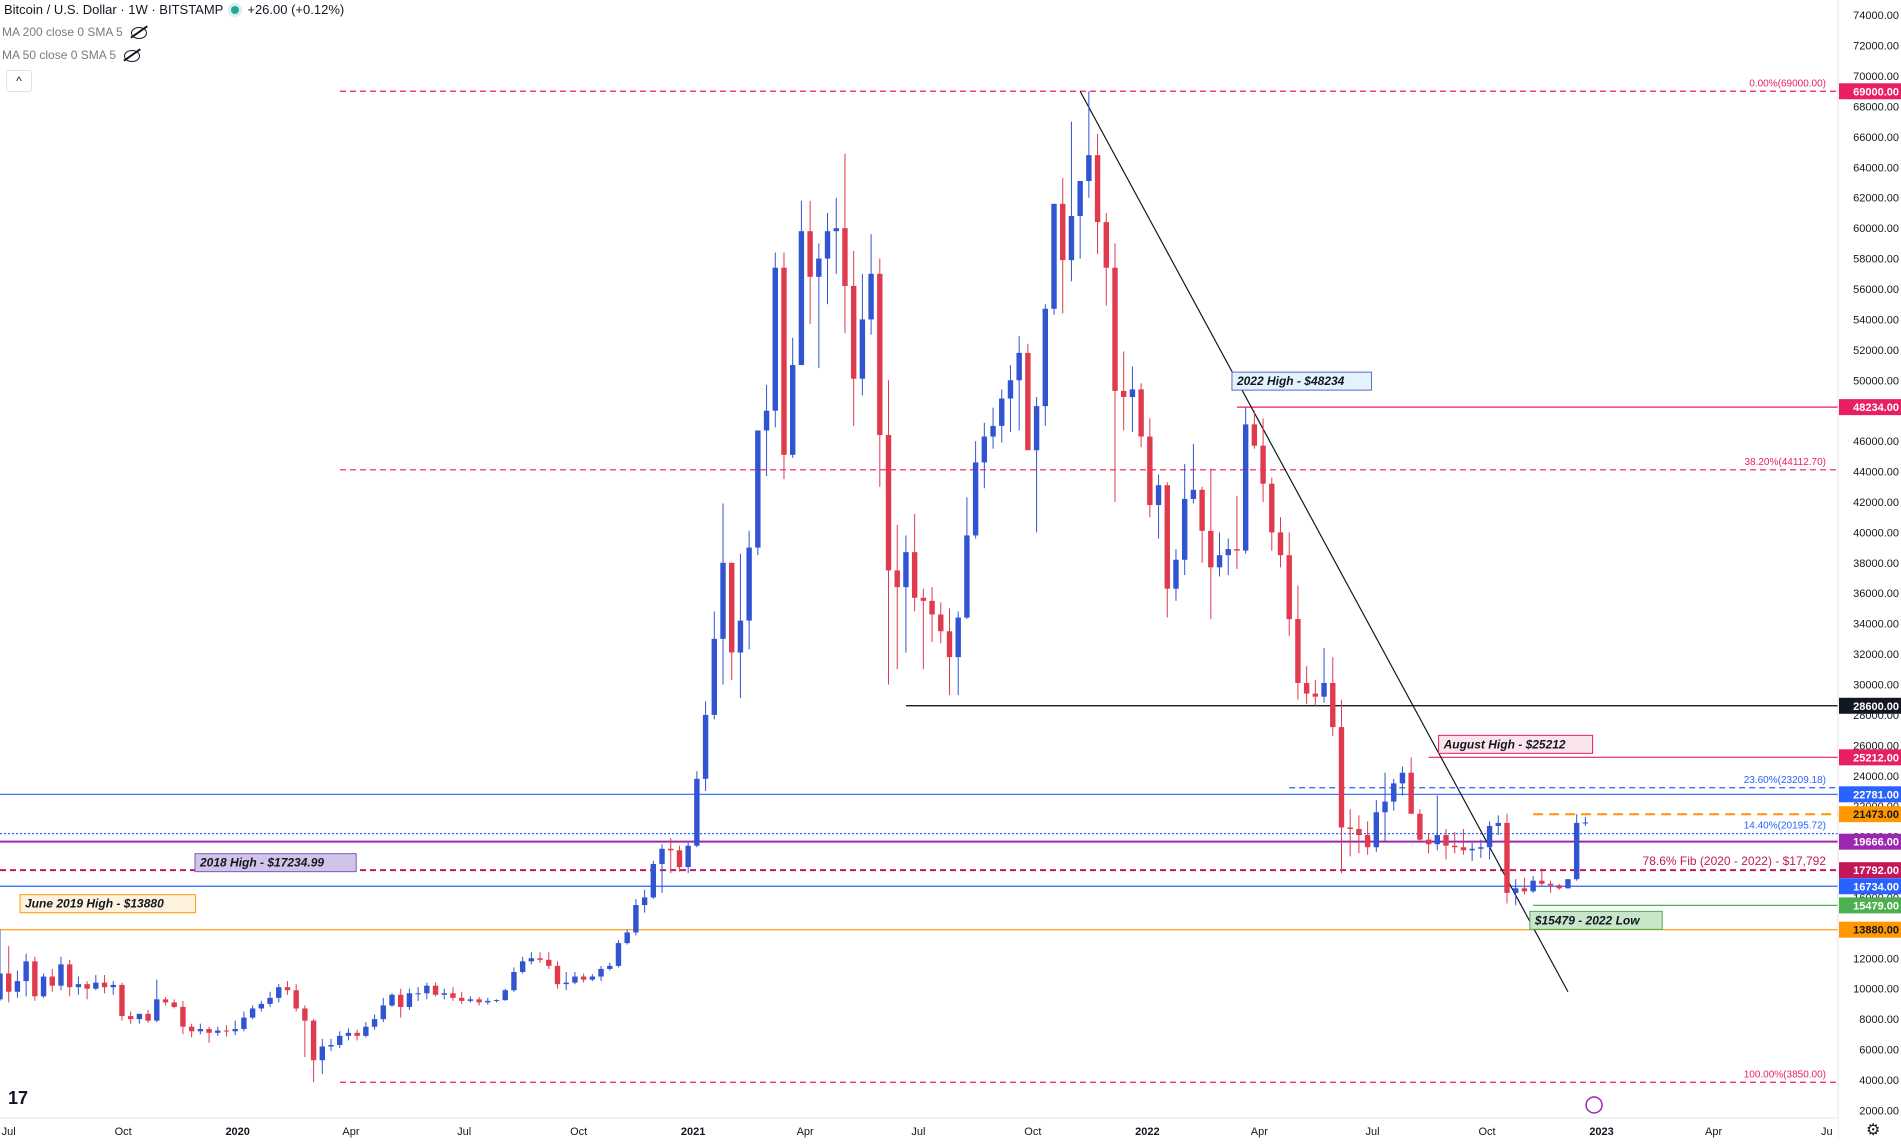 Image resolution: width=1901 pixels, height=1146 pixels. I want to click on annotation-label: 2018 High - $17234.99, so click(261, 863).